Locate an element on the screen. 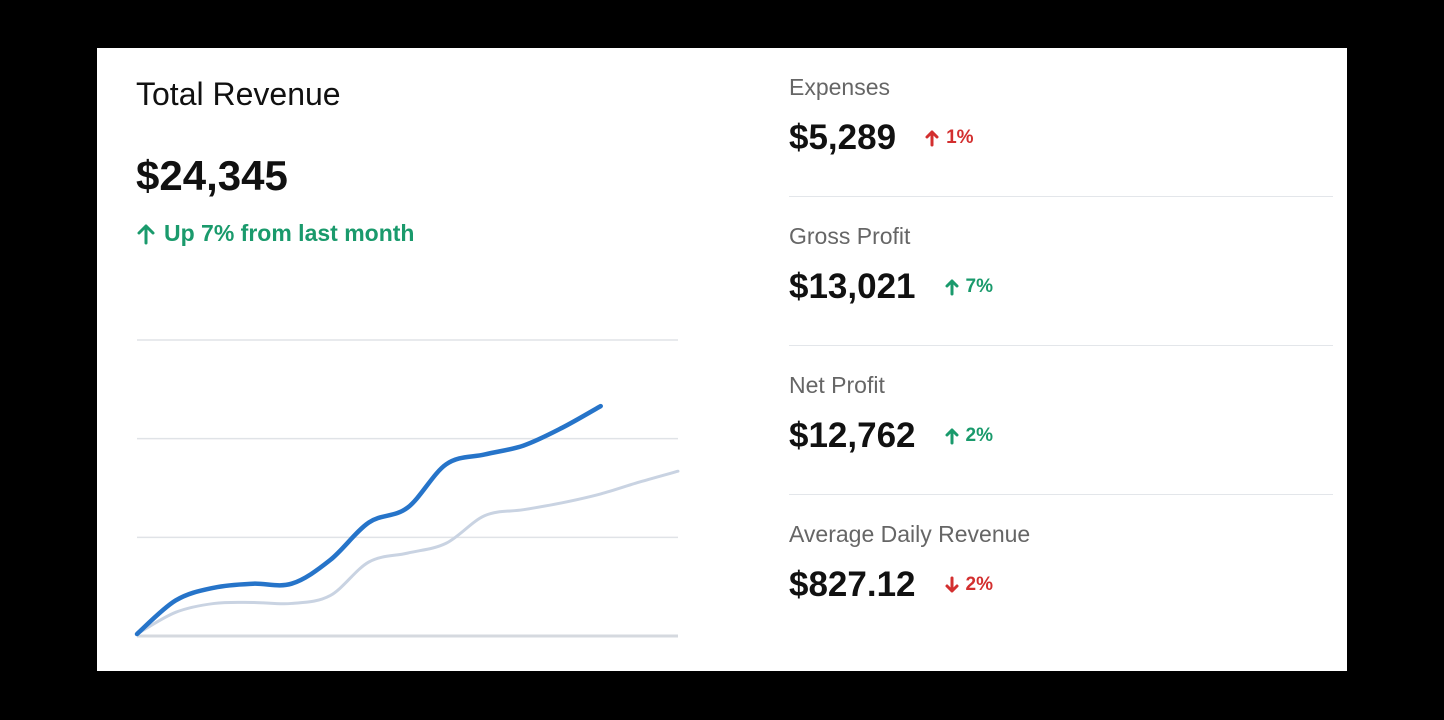 The width and height of the screenshot is (1444, 720). metric-change: 7% is located at coordinates (968, 287).